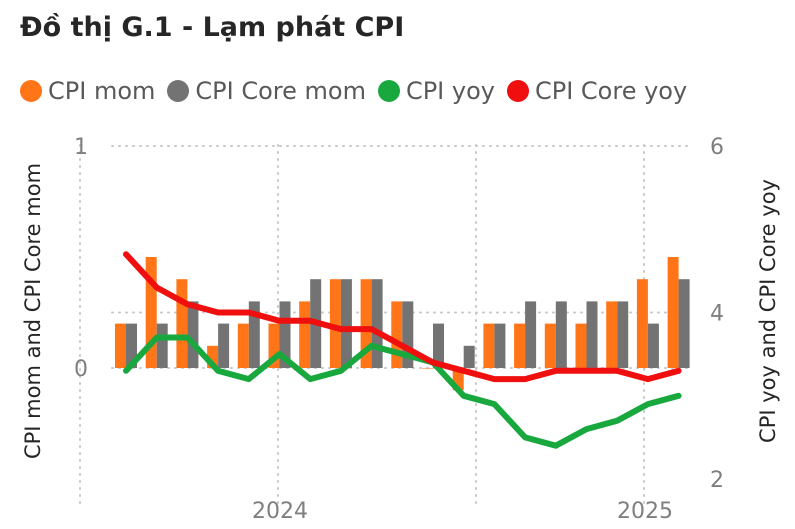  What do you see at coordinates (611, 91) in the screenshot?
I see `legend-label-cpi-core-yoy: CPI Core yoy` at bounding box center [611, 91].